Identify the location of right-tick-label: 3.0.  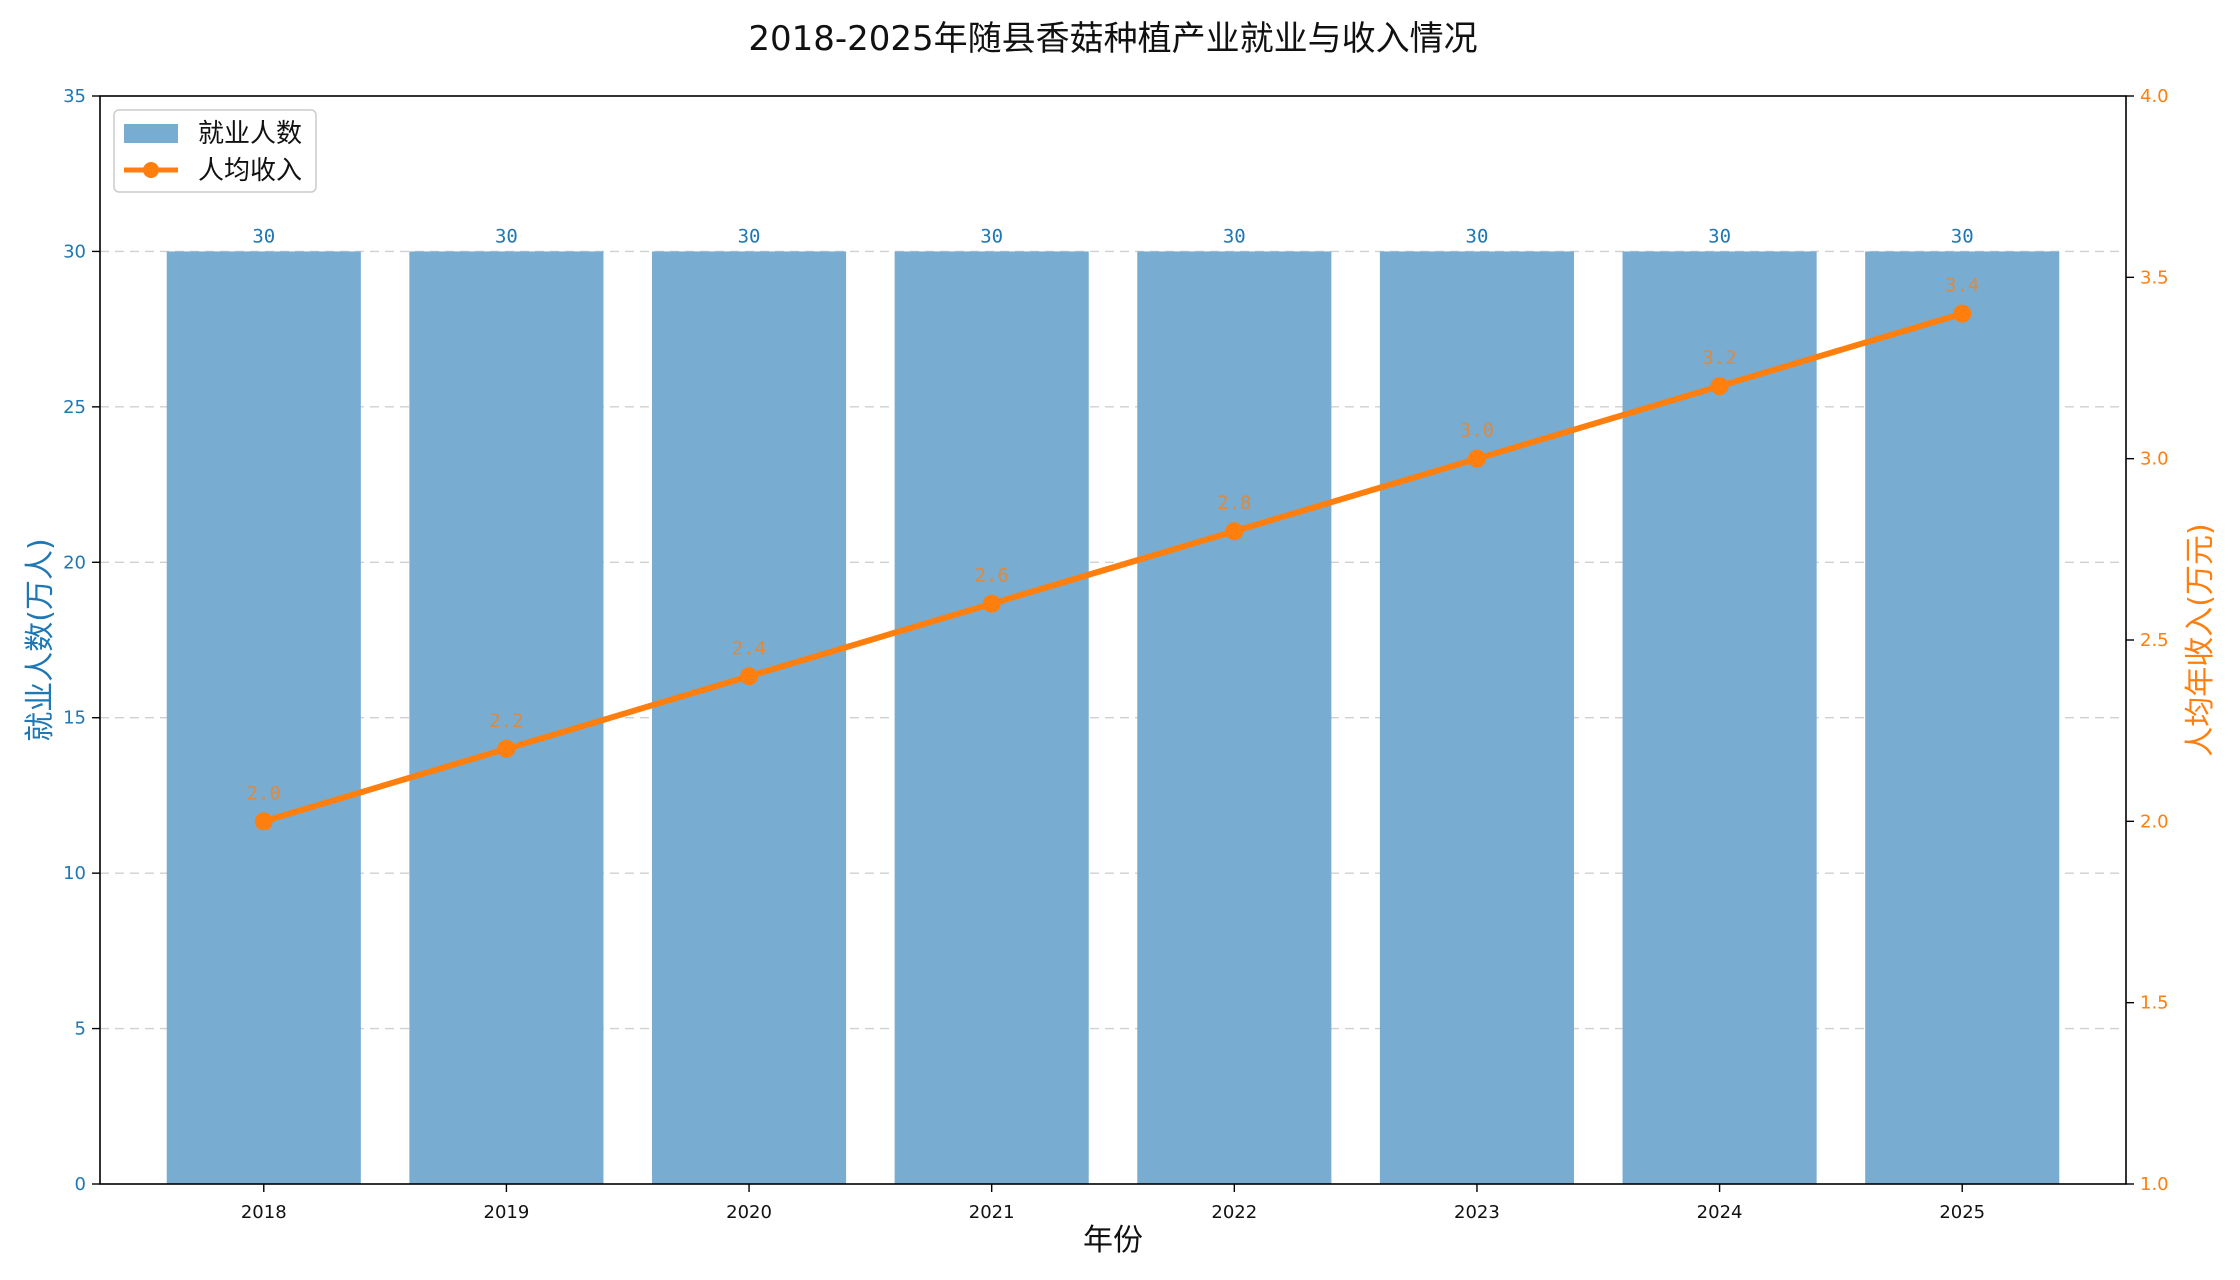
(2154, 459).